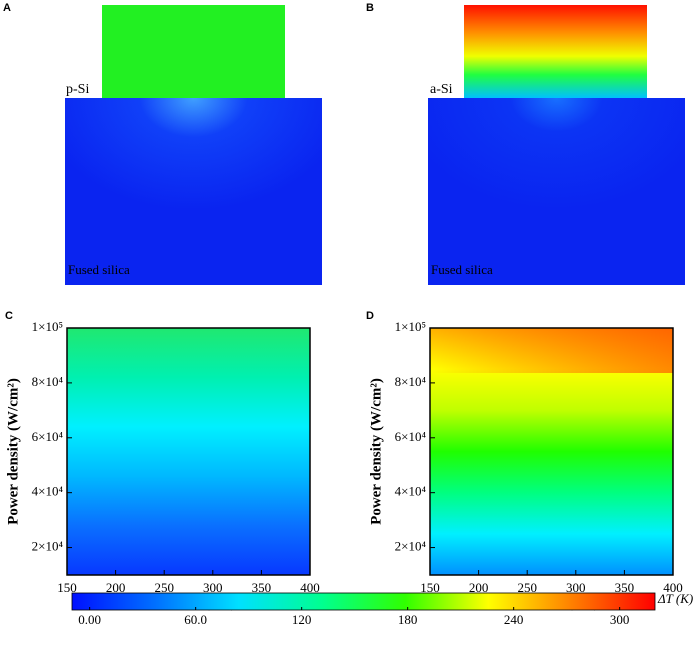 The height and width of the screenshot is (654, 700). Describe the element at coordinates (675, 598) in the screenshot. I see `colorbar-label: ΔT (K)` at that location.